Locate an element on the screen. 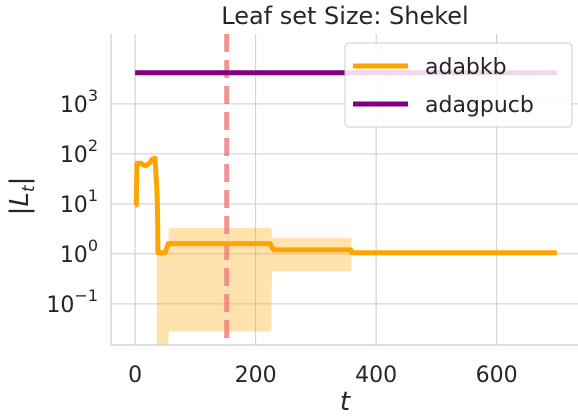 The image size is (578, 418). svg-text: |Lt| is located at coordinates (22, 196).